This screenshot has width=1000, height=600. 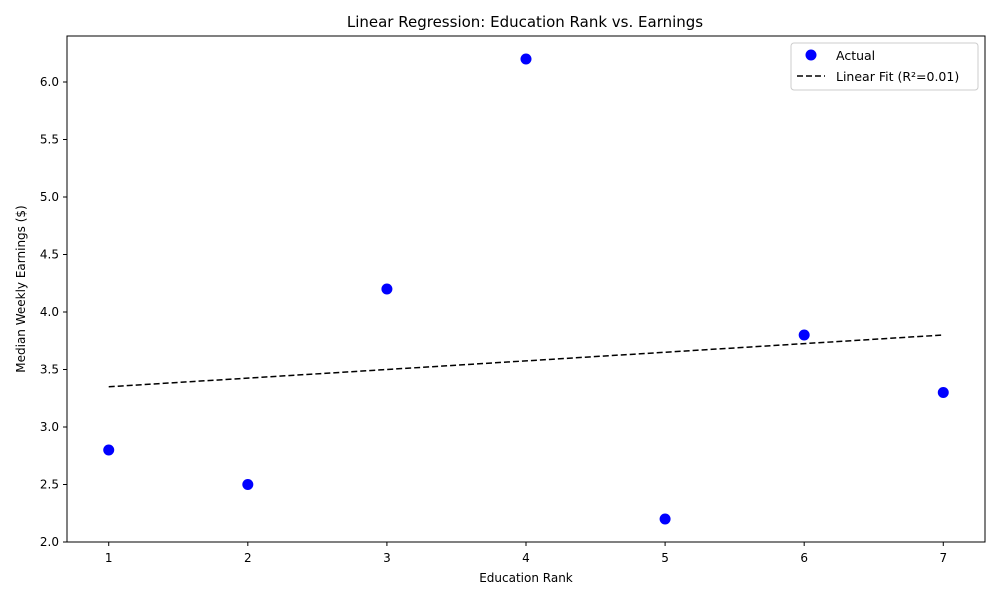 What do you see at coordinates (897, 76) in the screenshot?
I see `legend-label-fit: Linear Fit (R²=0.01)` at bounding box center [897, 76].